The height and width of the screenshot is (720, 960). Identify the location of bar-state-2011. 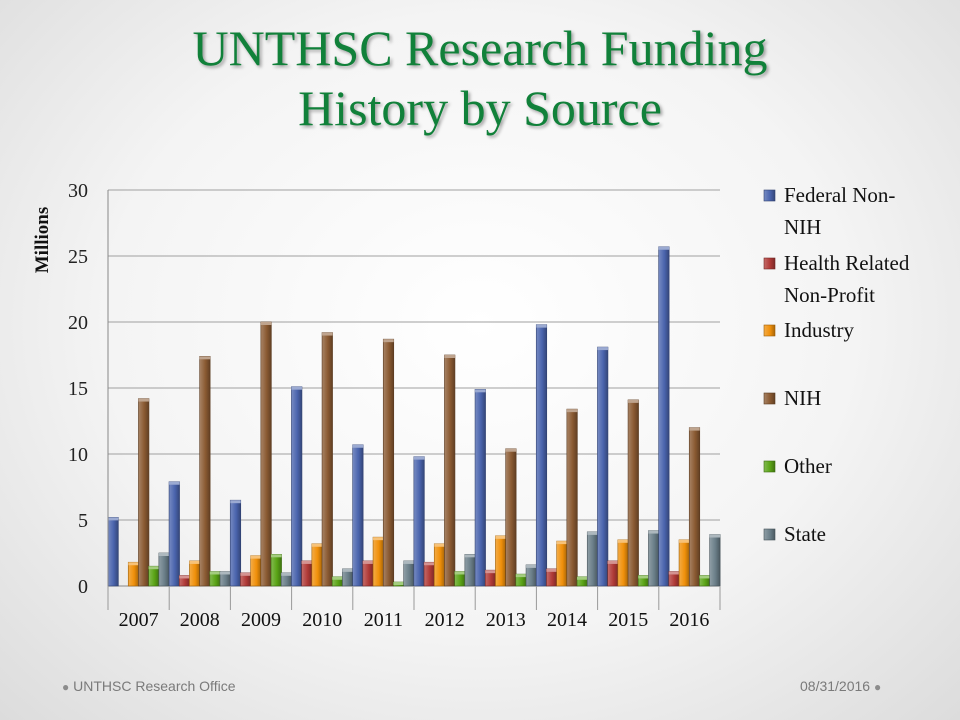
(409, 573).